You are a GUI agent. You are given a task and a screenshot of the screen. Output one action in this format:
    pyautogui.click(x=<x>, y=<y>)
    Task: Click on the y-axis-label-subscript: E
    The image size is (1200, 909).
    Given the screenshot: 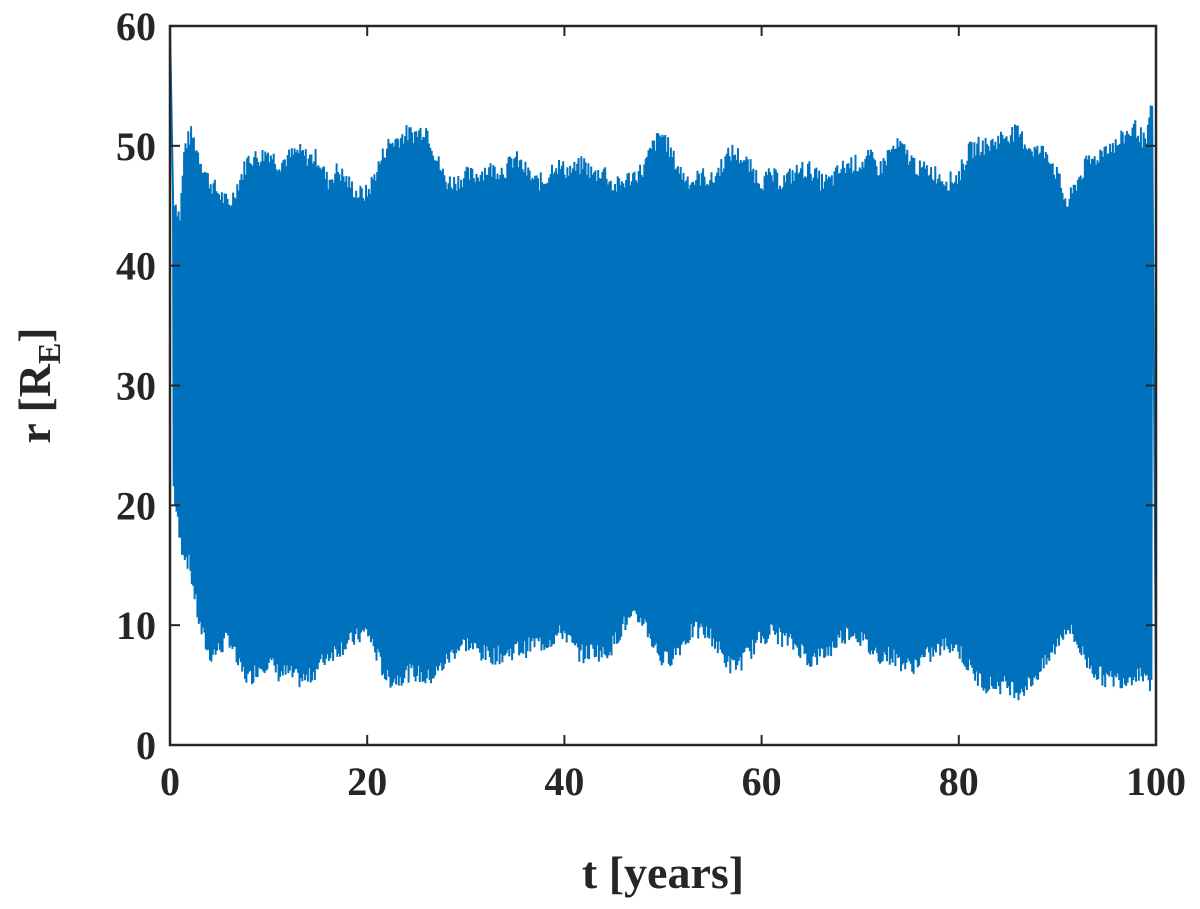 What is the action you would take?
    pyautogui.click(x=49, y=353)
    